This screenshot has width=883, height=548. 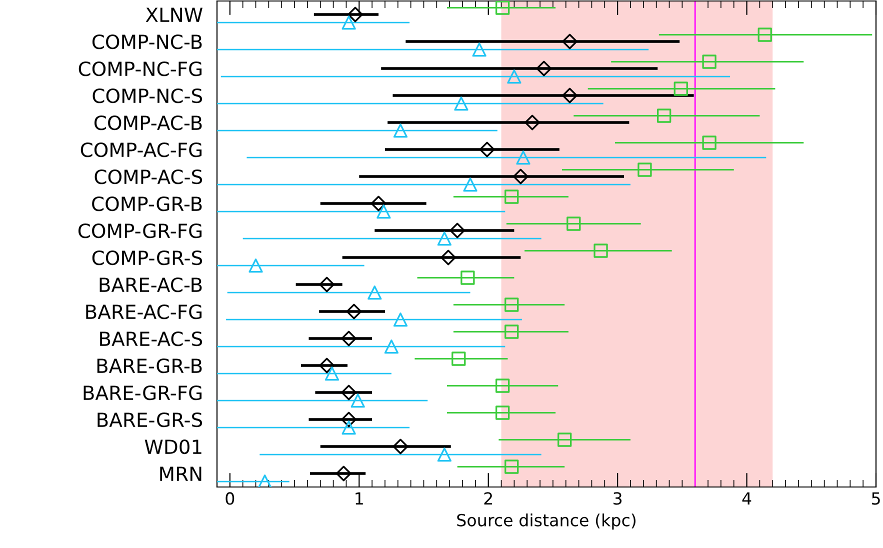 What do you see at coordinates (140, 230) in the screenshot?
I see `y-tick-label: COMP-GR-FG` at bounding box center [140, 230].